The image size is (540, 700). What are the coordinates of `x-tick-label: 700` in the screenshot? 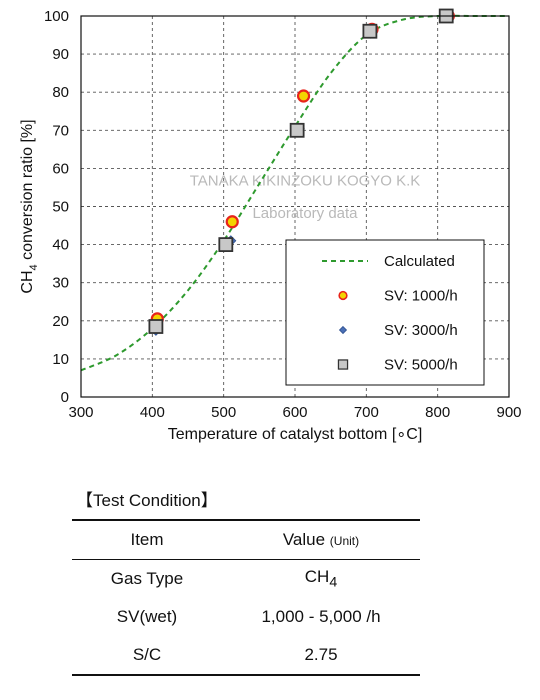 It's located at (366, 412).